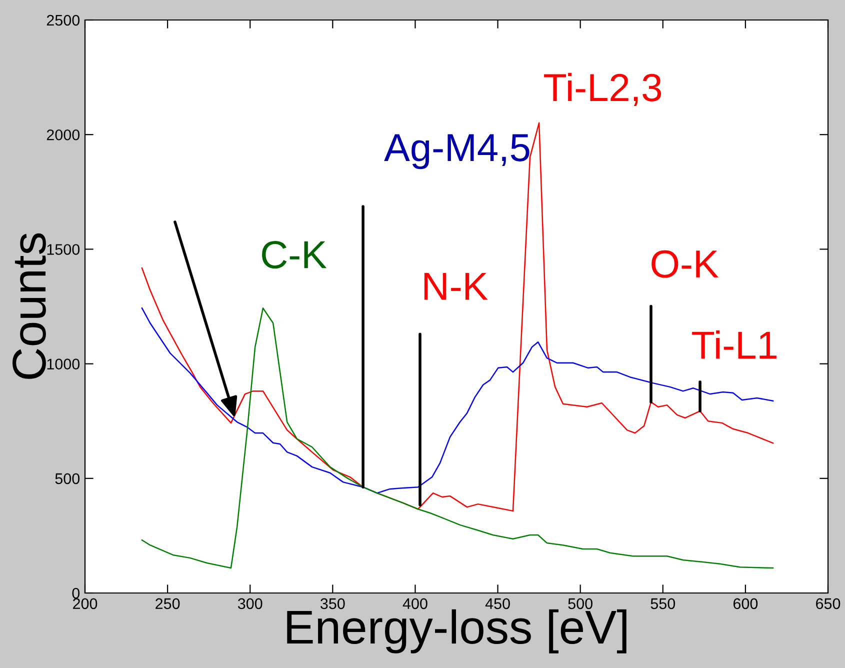  What do you see at coordinates (580, 604) in the screenshot?
I see `x-tick-label: 500` at bounding box center [580, 604].